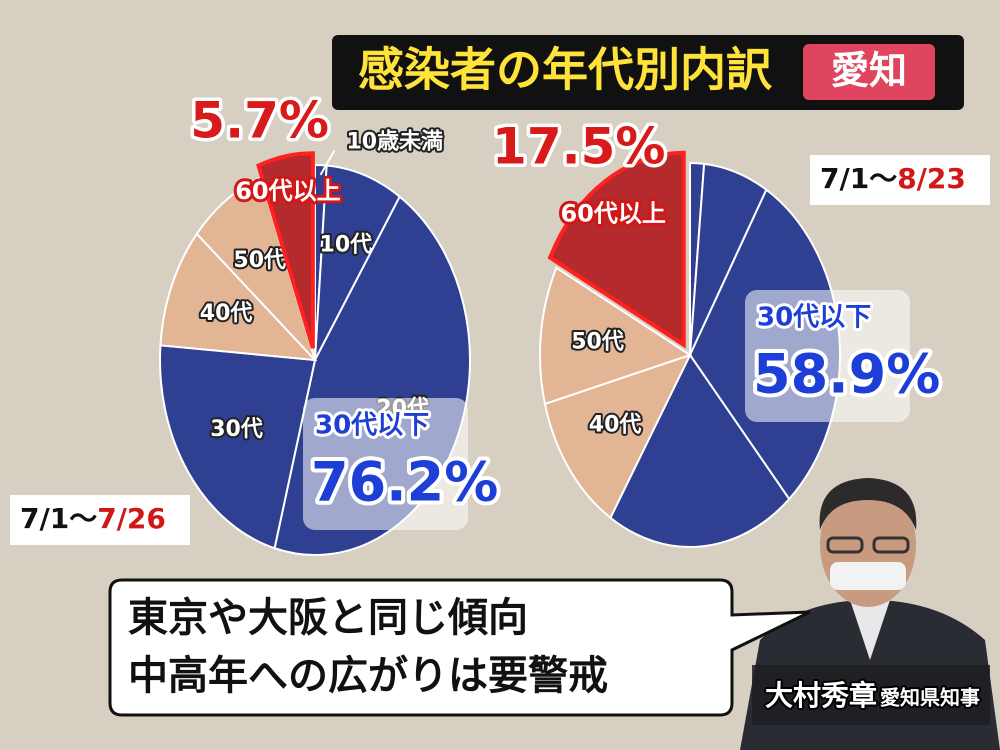 The image size is (1000, 750). I want to click on date-range: 7/1～7/26, so click(93, 518).